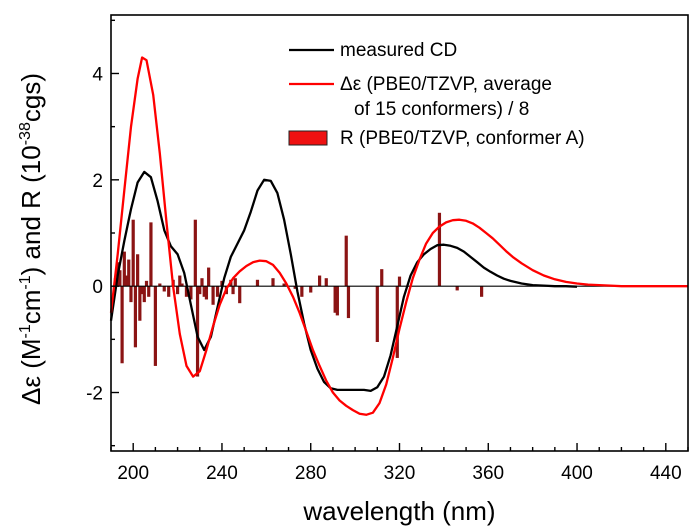  What do you see at coordinates (311, 473) in the screenshot?
I see `x-tick-label: 280` at bounding box center [311, 473].